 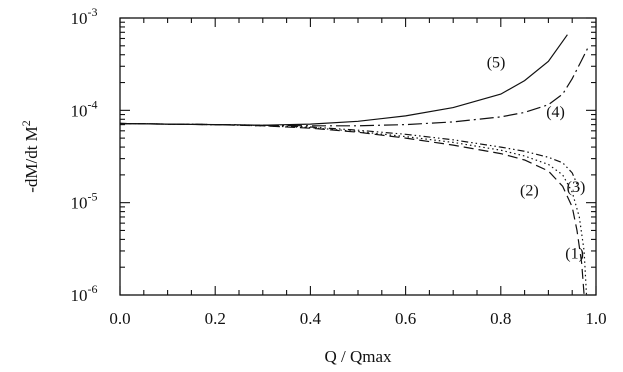 I want to click on x-tick-label: 0.6, so click(x=405, y=318).